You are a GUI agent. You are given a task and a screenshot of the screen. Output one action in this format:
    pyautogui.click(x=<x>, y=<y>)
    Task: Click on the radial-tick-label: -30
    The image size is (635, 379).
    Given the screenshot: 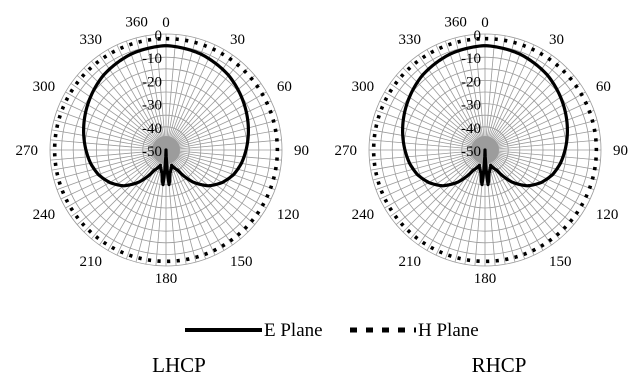 What is the action you would take?
    pyautogui.click(x=152, y=106)
    